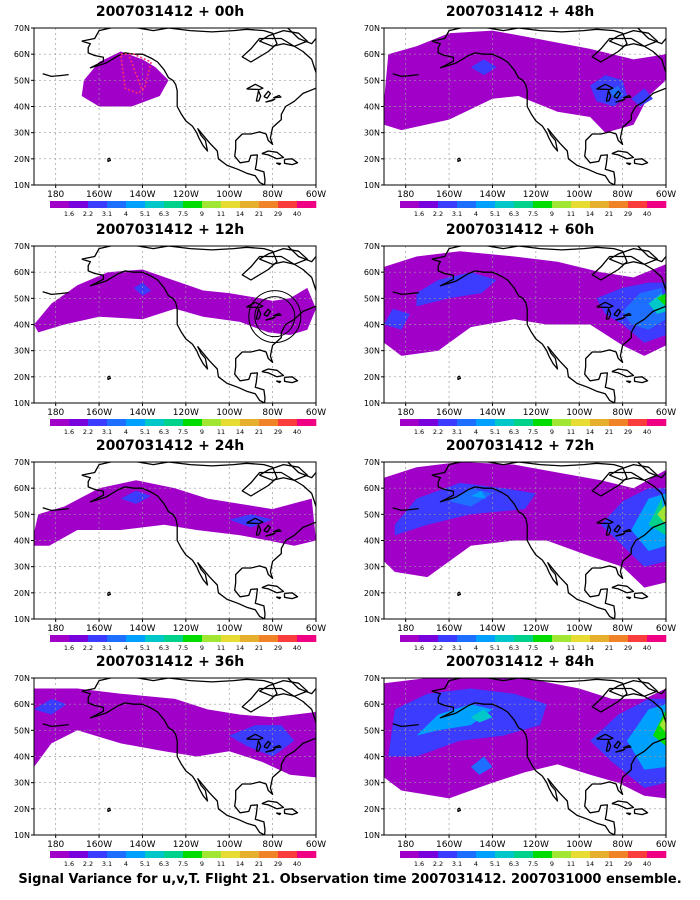 The width and height of the screenshot is (700, 900). Describe the element at coordinates (372, 272) in the screenshot. I see `lat-label: 60N` at that location.